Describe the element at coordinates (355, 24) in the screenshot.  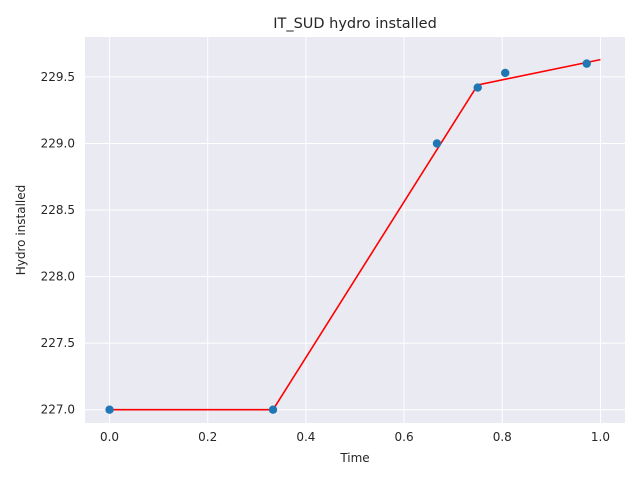
I see `chart-title: IT_SUD hydro installed` at that location.